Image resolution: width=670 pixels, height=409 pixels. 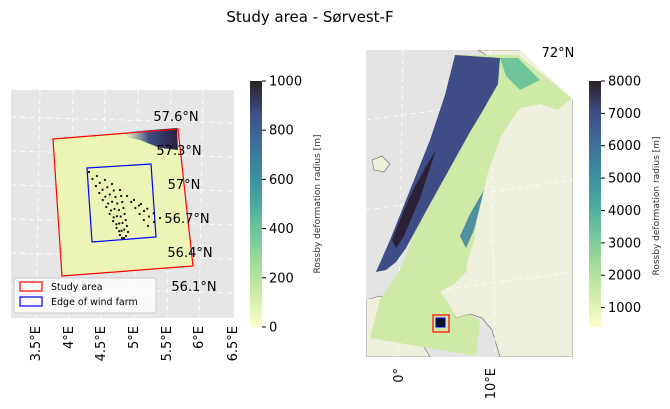 I want to click on wind-farm-edge-outline, so click(x=121, y=203).